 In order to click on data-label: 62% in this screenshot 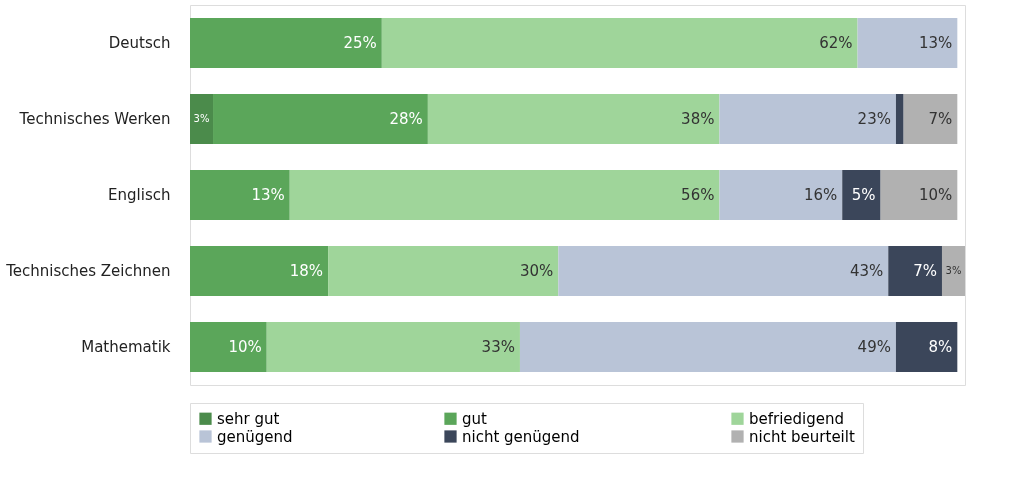, I will do `click(836, 43)`.